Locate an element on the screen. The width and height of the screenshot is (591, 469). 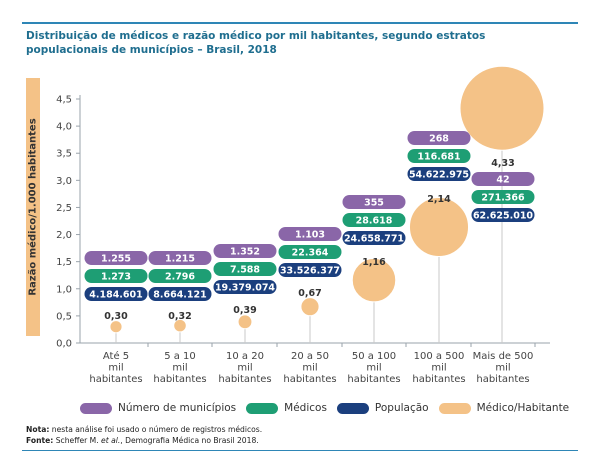
pill-label-municipios: 42 is located at coordinates (502, 180).